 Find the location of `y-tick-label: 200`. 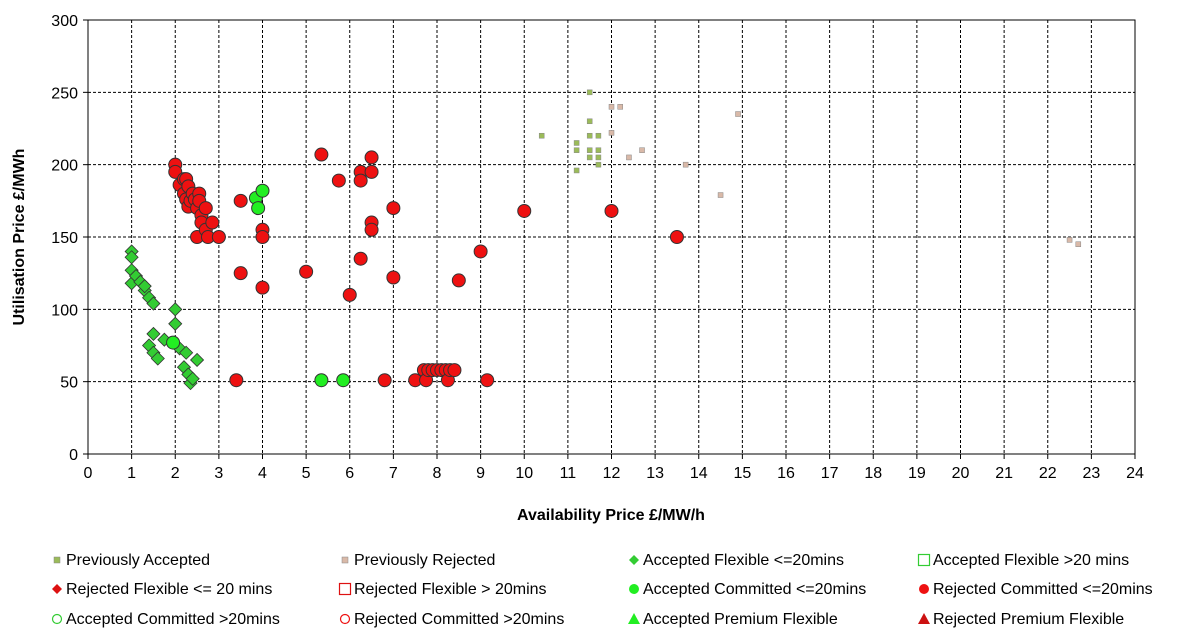

y-tick-label: 200 is located at coordinates (64, 166).